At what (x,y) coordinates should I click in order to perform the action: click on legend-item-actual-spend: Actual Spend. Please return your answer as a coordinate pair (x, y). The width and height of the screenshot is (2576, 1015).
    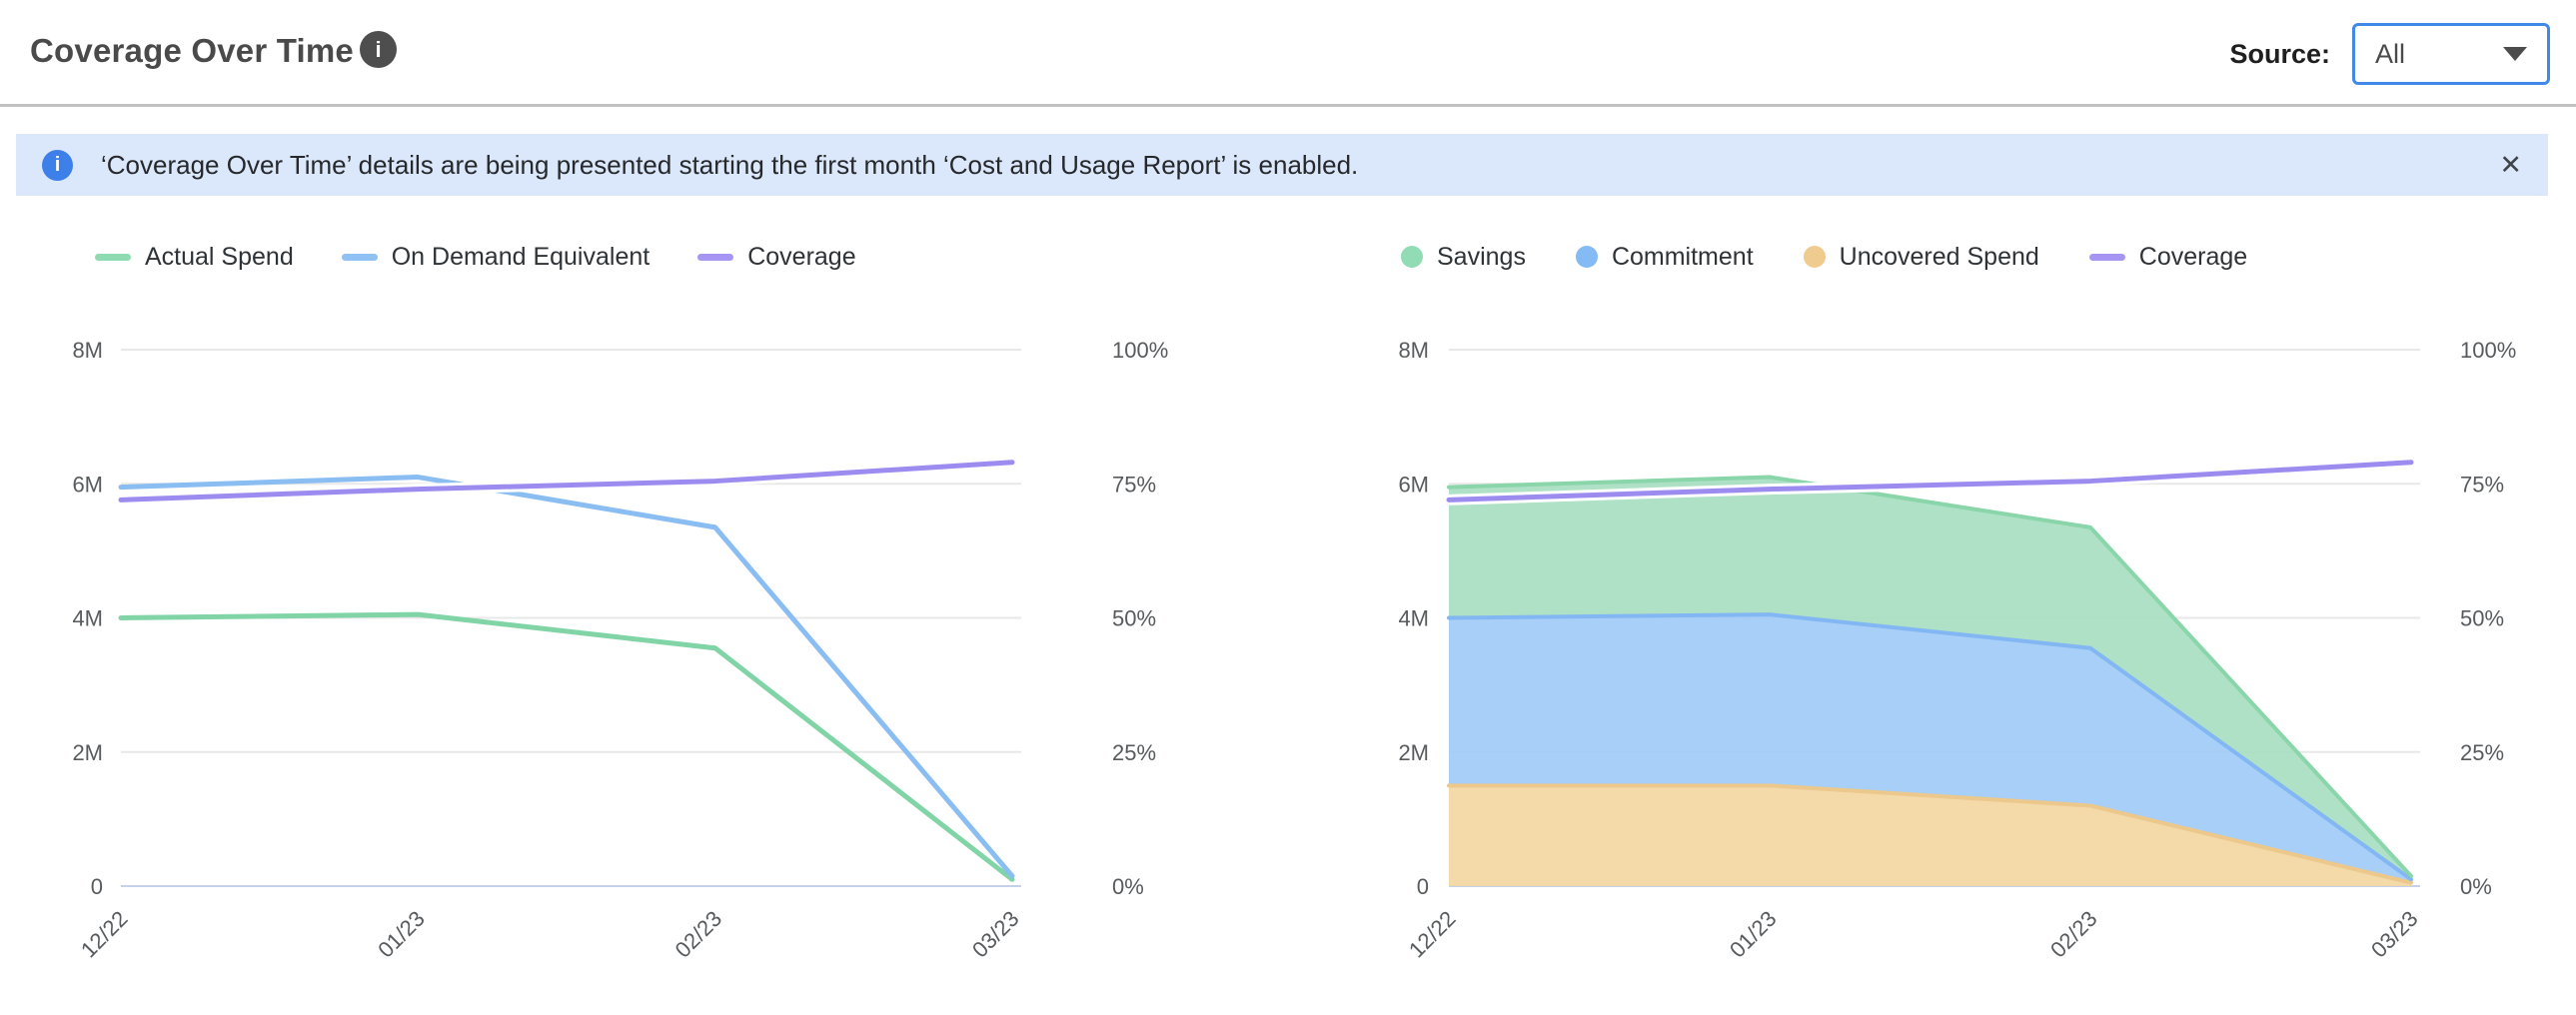
    Looking at the image, I should click on (194, 257).